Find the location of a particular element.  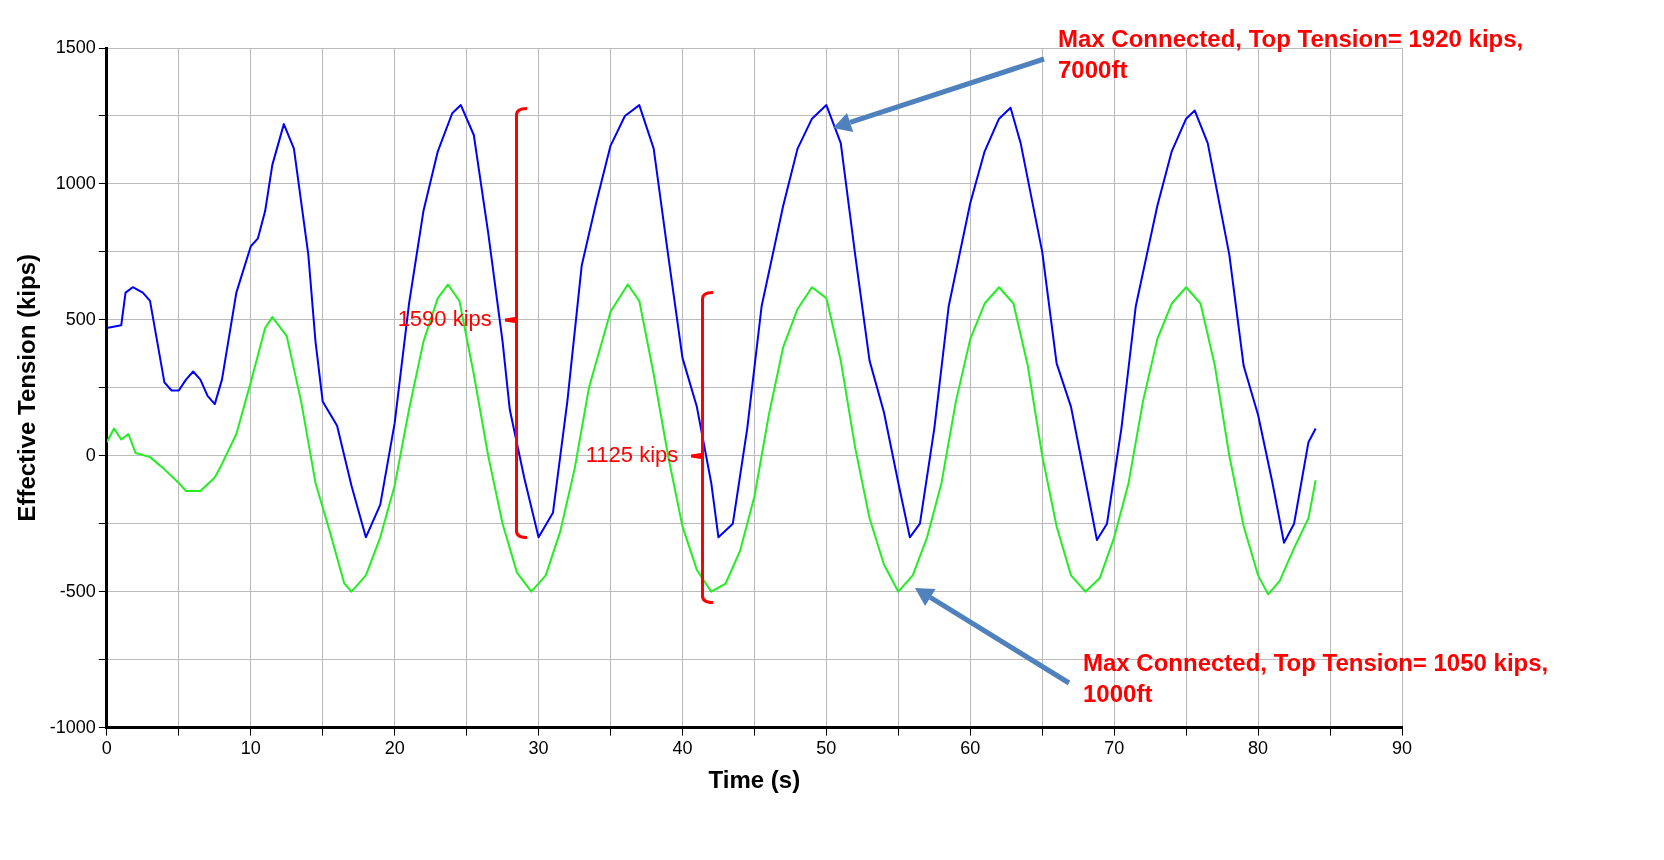

x-tick-label: 70 is located at coordinates (1114, 748).